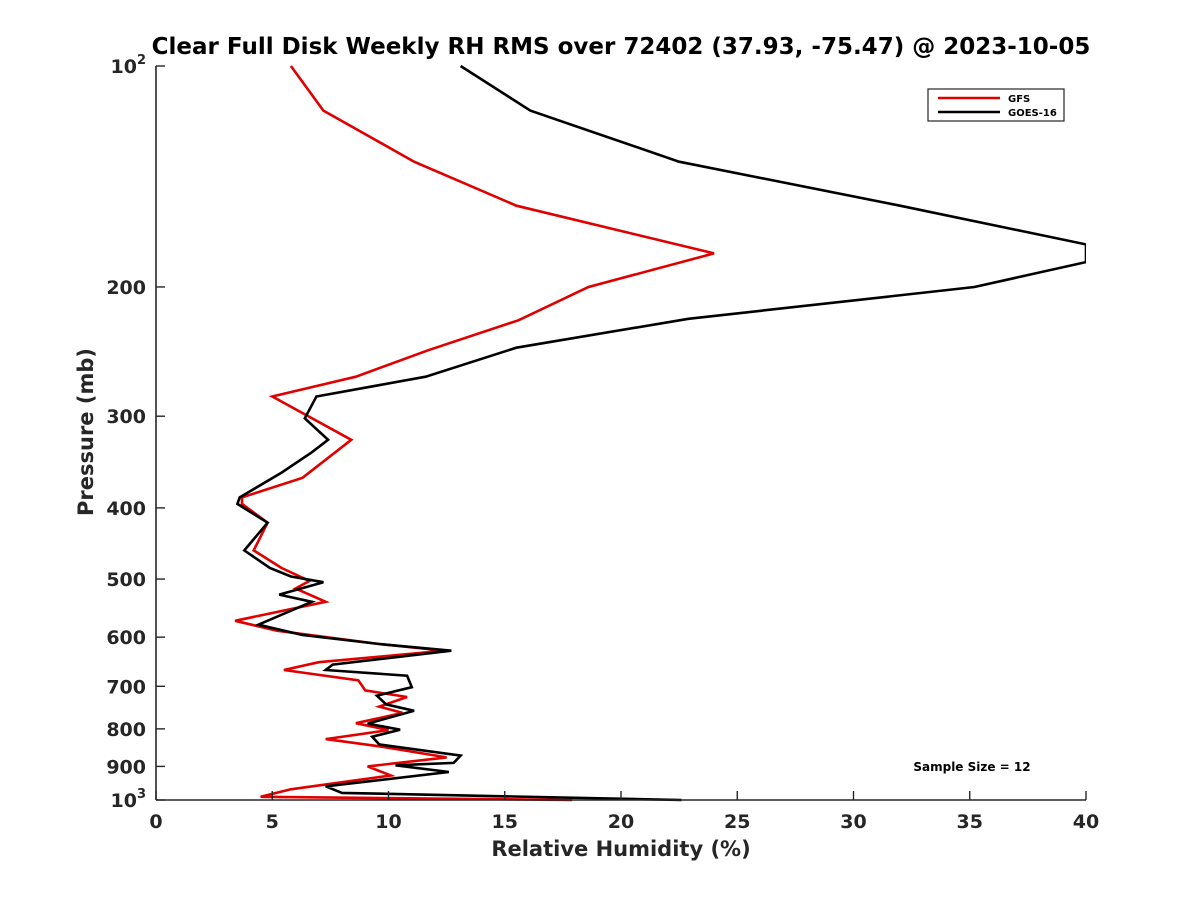 The height and width of the screenshot is (900, 1200). Describe the element at coordinates (126, 730) in the screenshot. I see `y-tick-label: 800` at that location.